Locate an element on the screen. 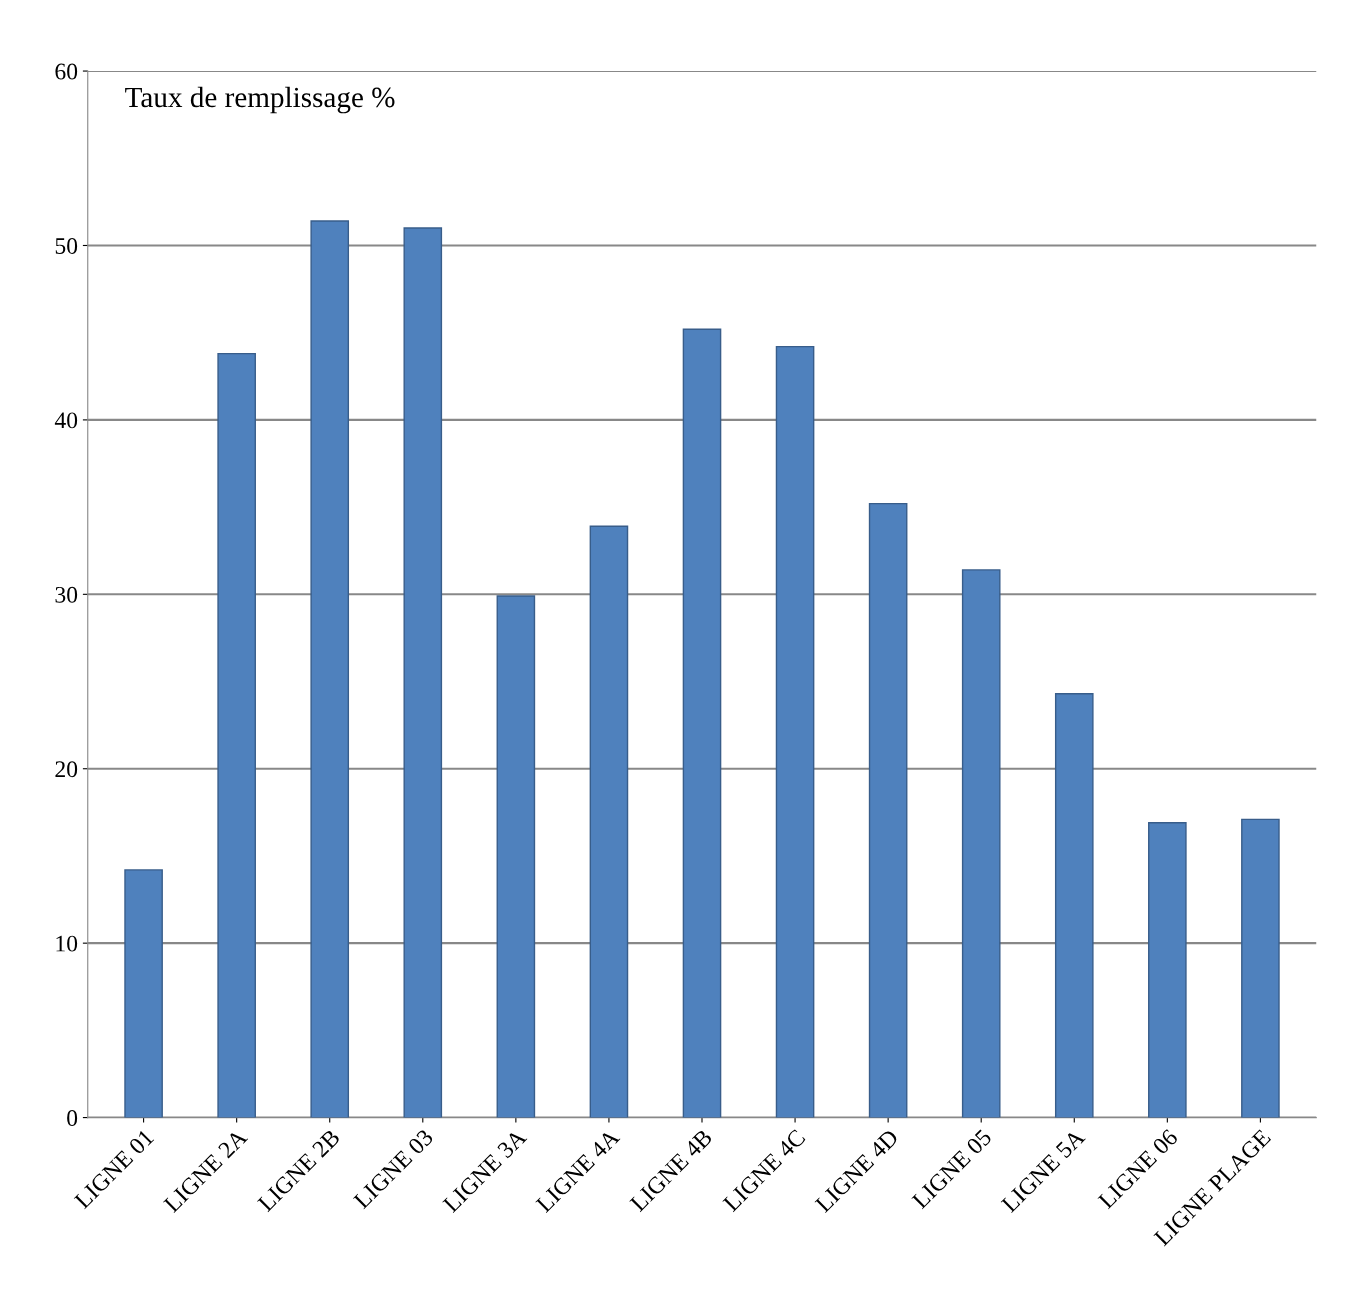  y-tick-label: 20 is located at coordinates (66, 769).